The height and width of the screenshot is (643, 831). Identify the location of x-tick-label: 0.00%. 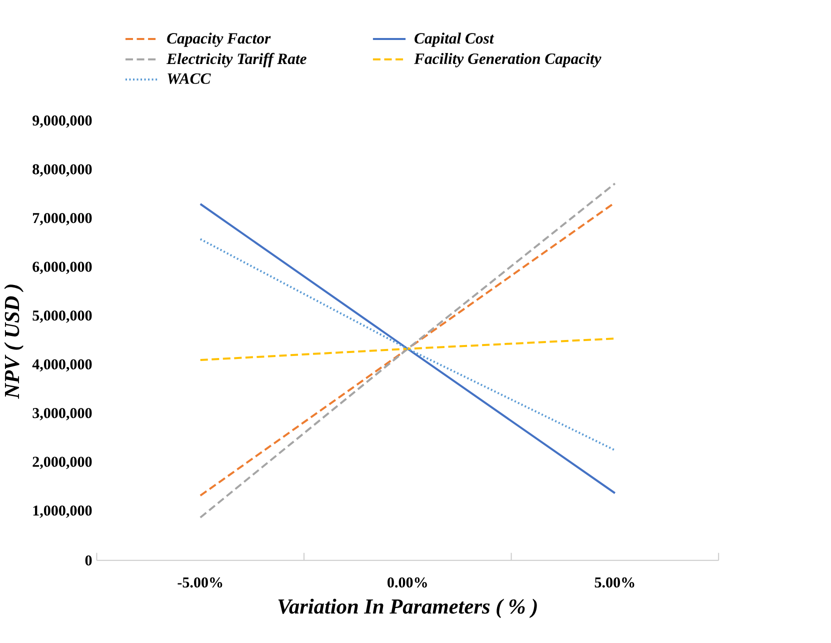
(407, 582).